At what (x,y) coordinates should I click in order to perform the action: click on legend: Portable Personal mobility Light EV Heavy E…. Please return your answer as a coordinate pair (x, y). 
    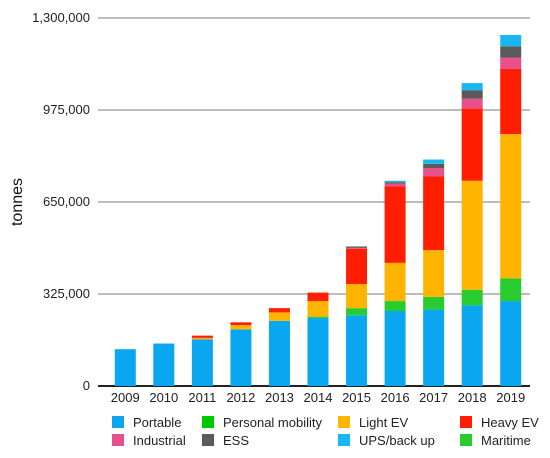
    Looking at the image, I should click on (325, 431).